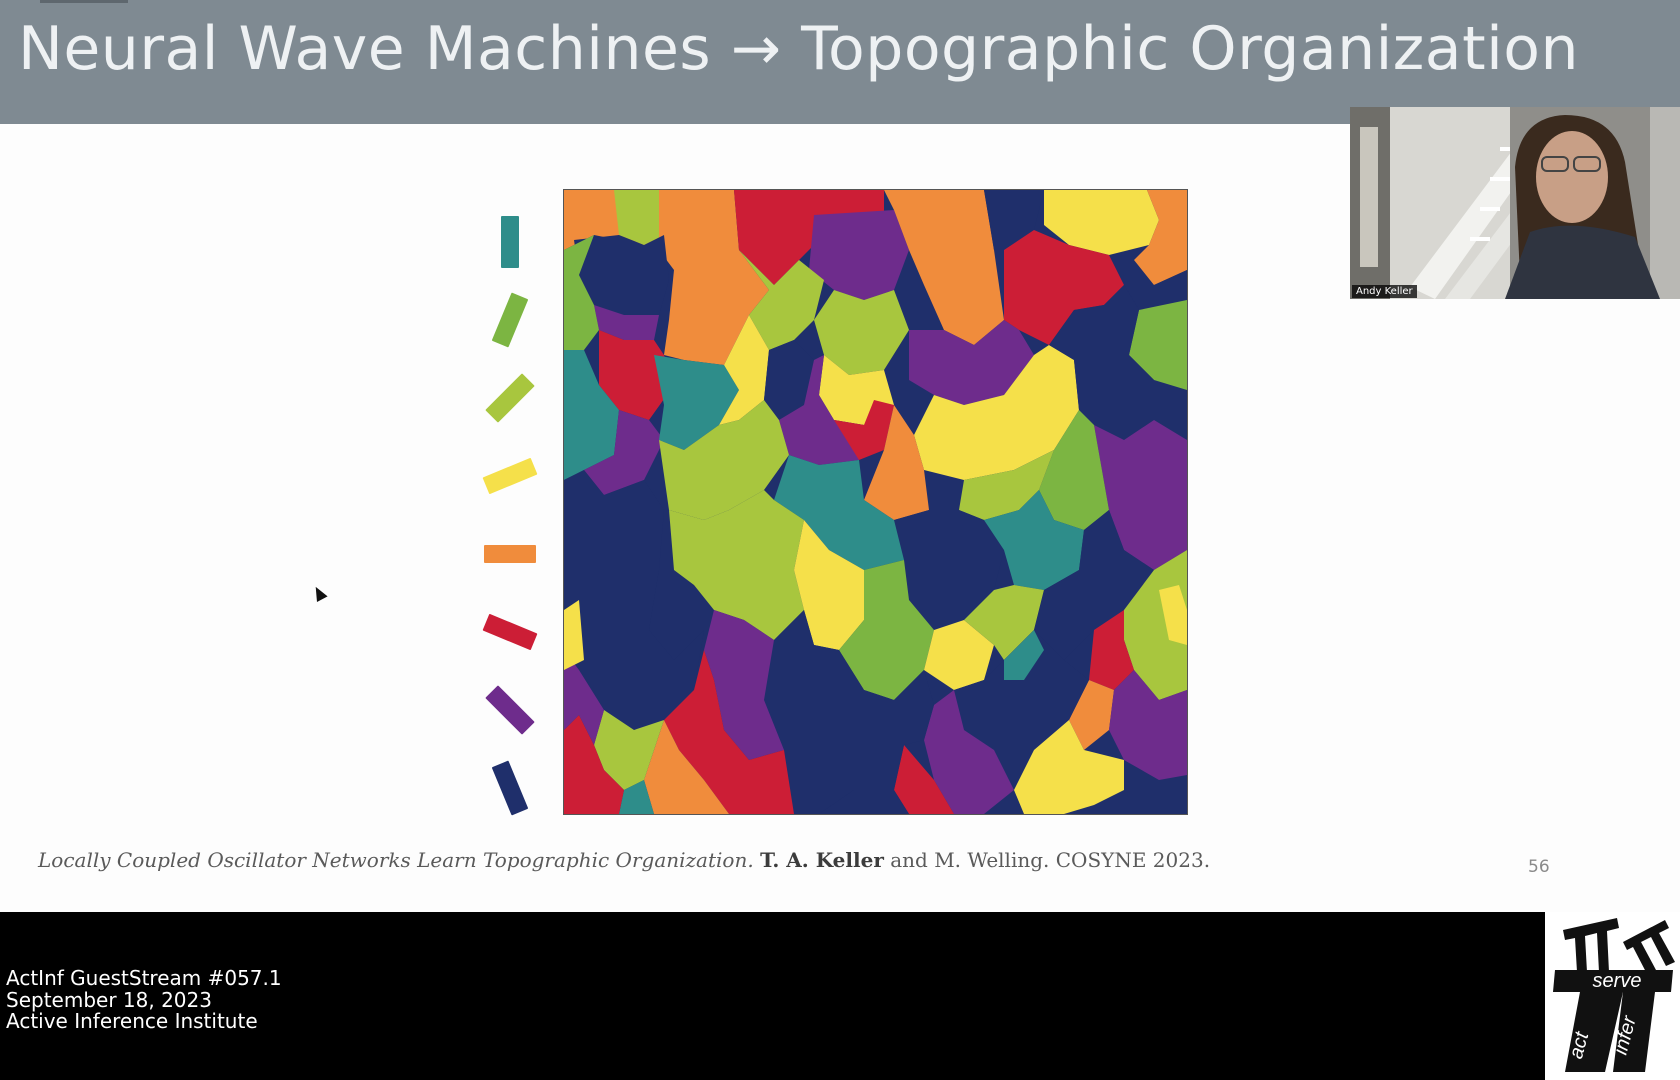  What do you see at coordinates (839, 512) in the screenshot?
I see `region-teal-centerlow` at bounding box center [839, 512].